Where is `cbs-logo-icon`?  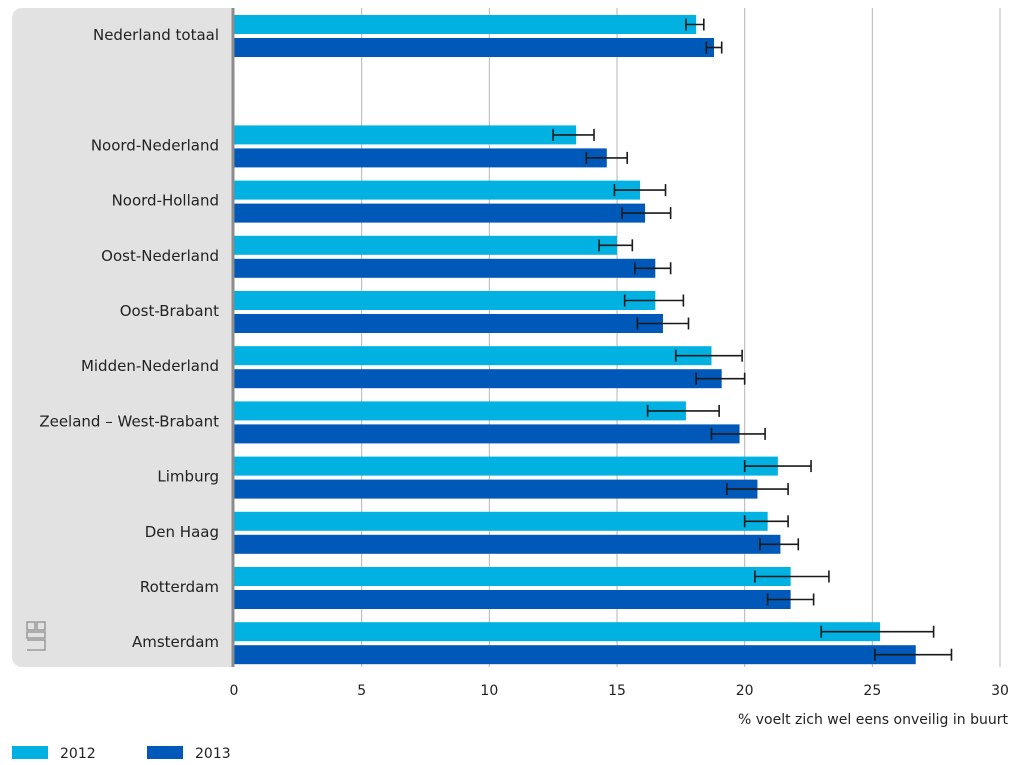
cbs-logo-icon is located at coordinates (36, 636).